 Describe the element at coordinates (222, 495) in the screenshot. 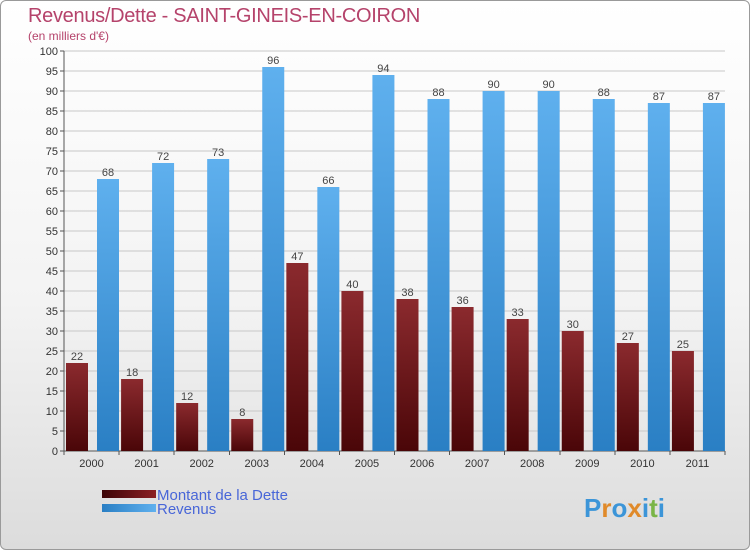

I see `legend-label-debt: Montant de la Dette` at that location.